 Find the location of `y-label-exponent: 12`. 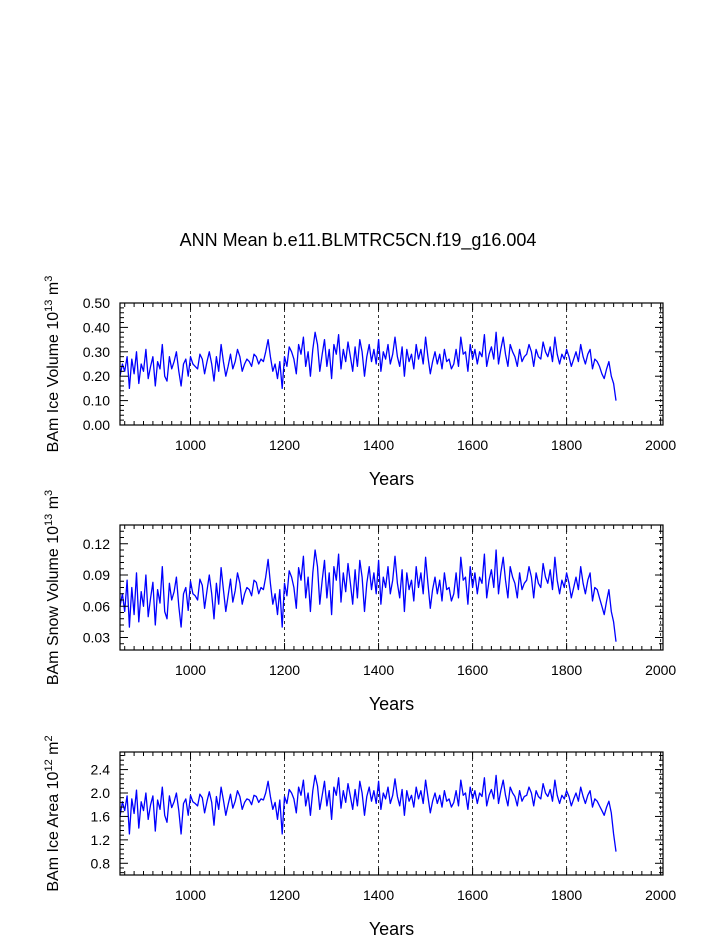

y-label-exponent: 12 is located at coordinates (49, 765).